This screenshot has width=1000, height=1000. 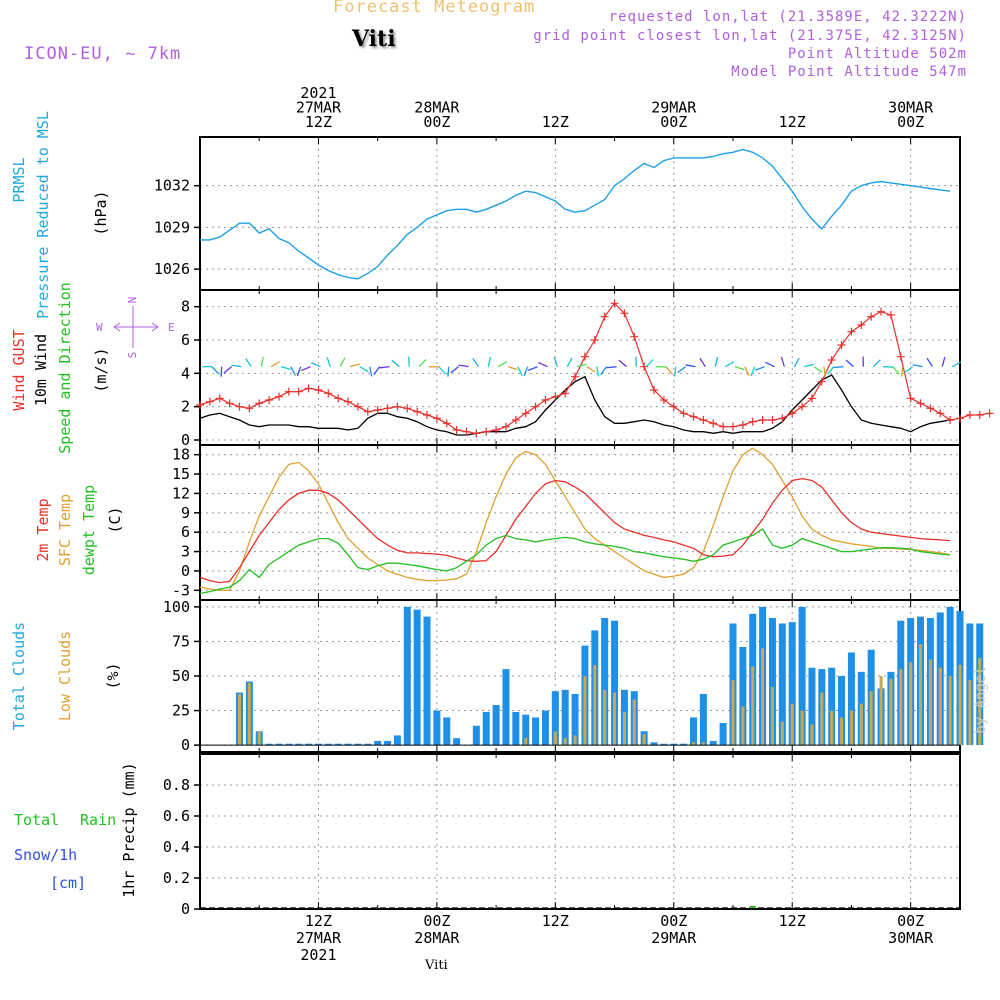 I want to click on compass-arrows, so click(x=136, y=327).